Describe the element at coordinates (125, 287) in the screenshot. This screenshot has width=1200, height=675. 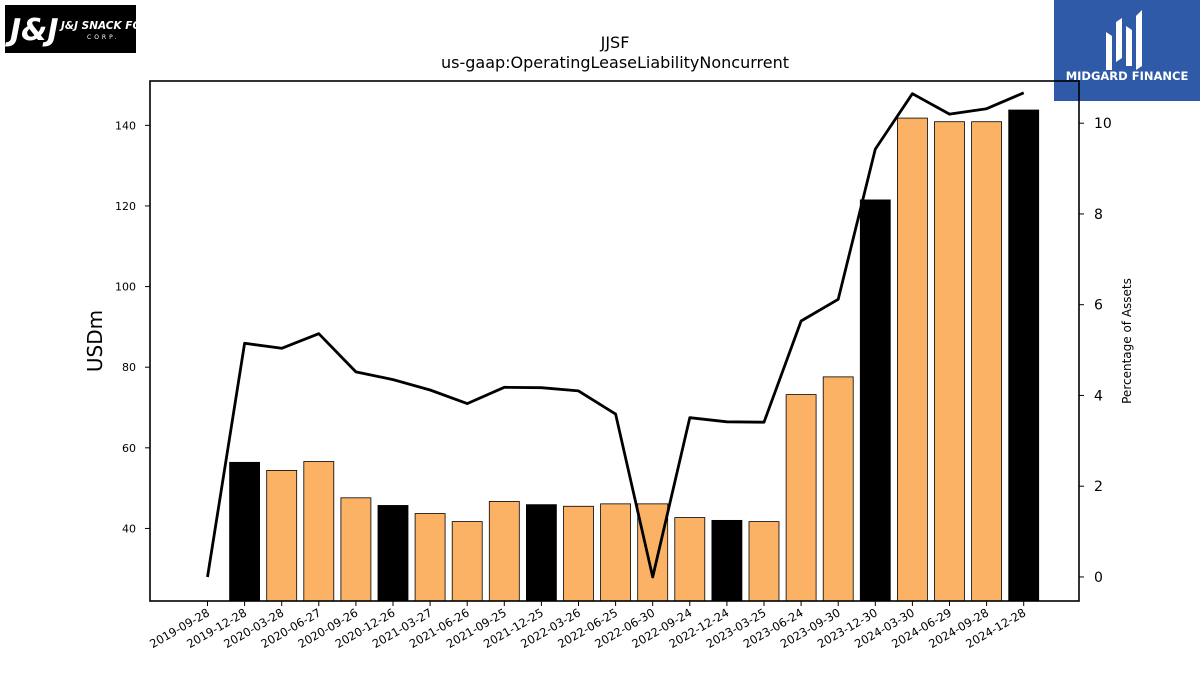
I see `y-left-tick-label: 100` at that location.